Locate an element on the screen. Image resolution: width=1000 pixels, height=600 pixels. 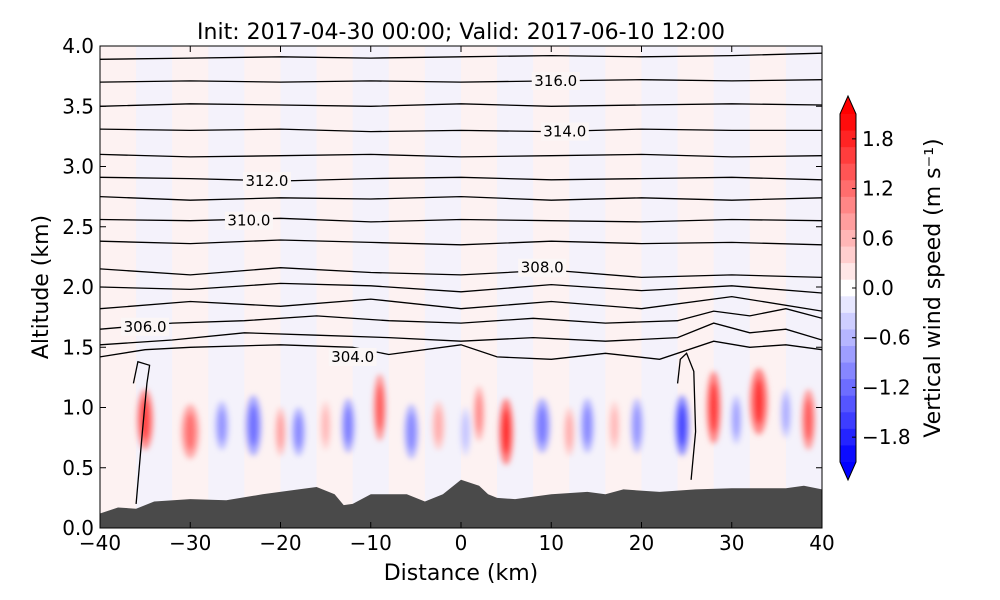
x-tick-label: 20 is located at coordinates (641, 543).